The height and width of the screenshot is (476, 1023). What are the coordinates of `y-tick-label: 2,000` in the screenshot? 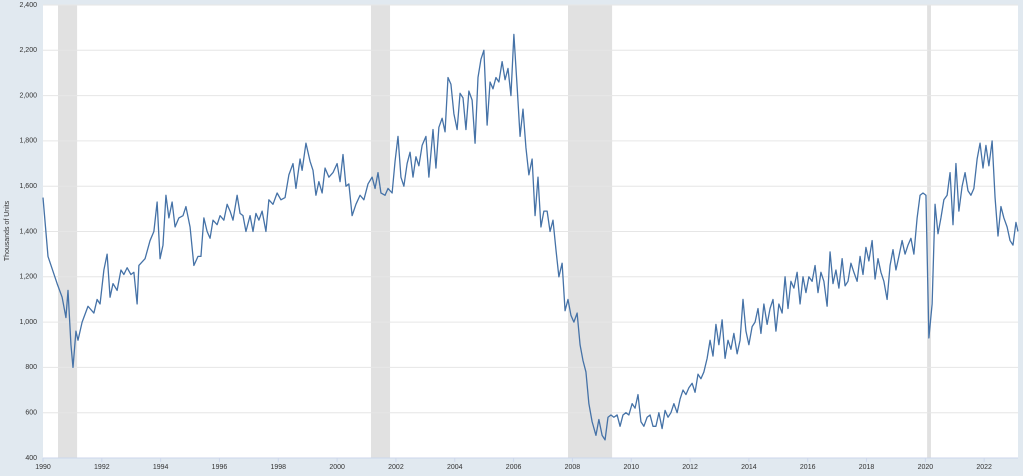 It's located at (28, 95).